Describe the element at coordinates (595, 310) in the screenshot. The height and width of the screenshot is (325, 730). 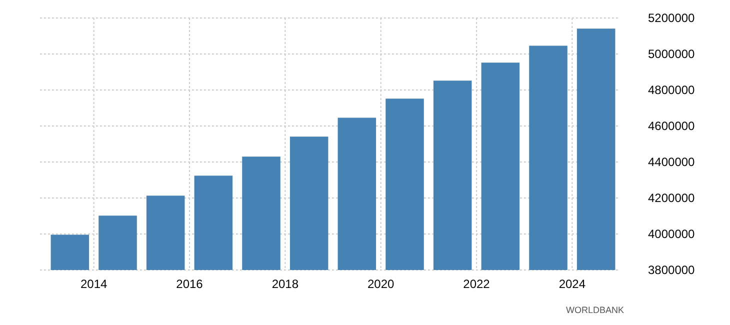
I see `text: WORLDBANK` at that location.